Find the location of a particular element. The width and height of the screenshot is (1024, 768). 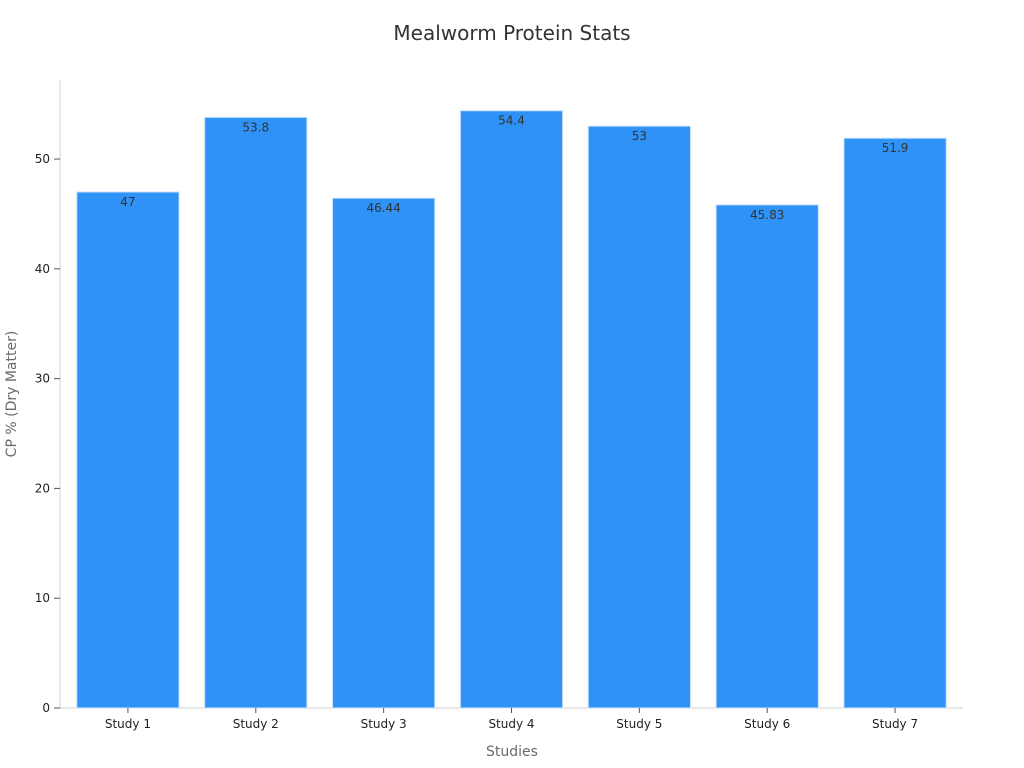

y-axis-title: CP % (Dry Matter) is located at coordinates (12, 394).